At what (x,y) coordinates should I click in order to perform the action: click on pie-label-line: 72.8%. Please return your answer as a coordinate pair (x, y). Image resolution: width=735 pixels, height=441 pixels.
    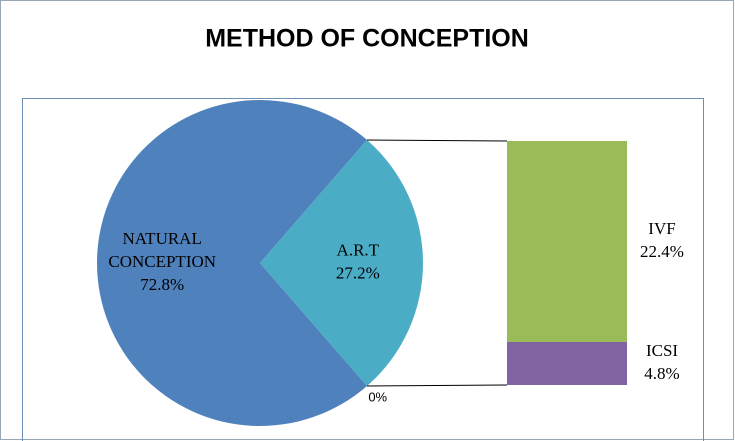
    Looking at the image, I should click on (162, 284).